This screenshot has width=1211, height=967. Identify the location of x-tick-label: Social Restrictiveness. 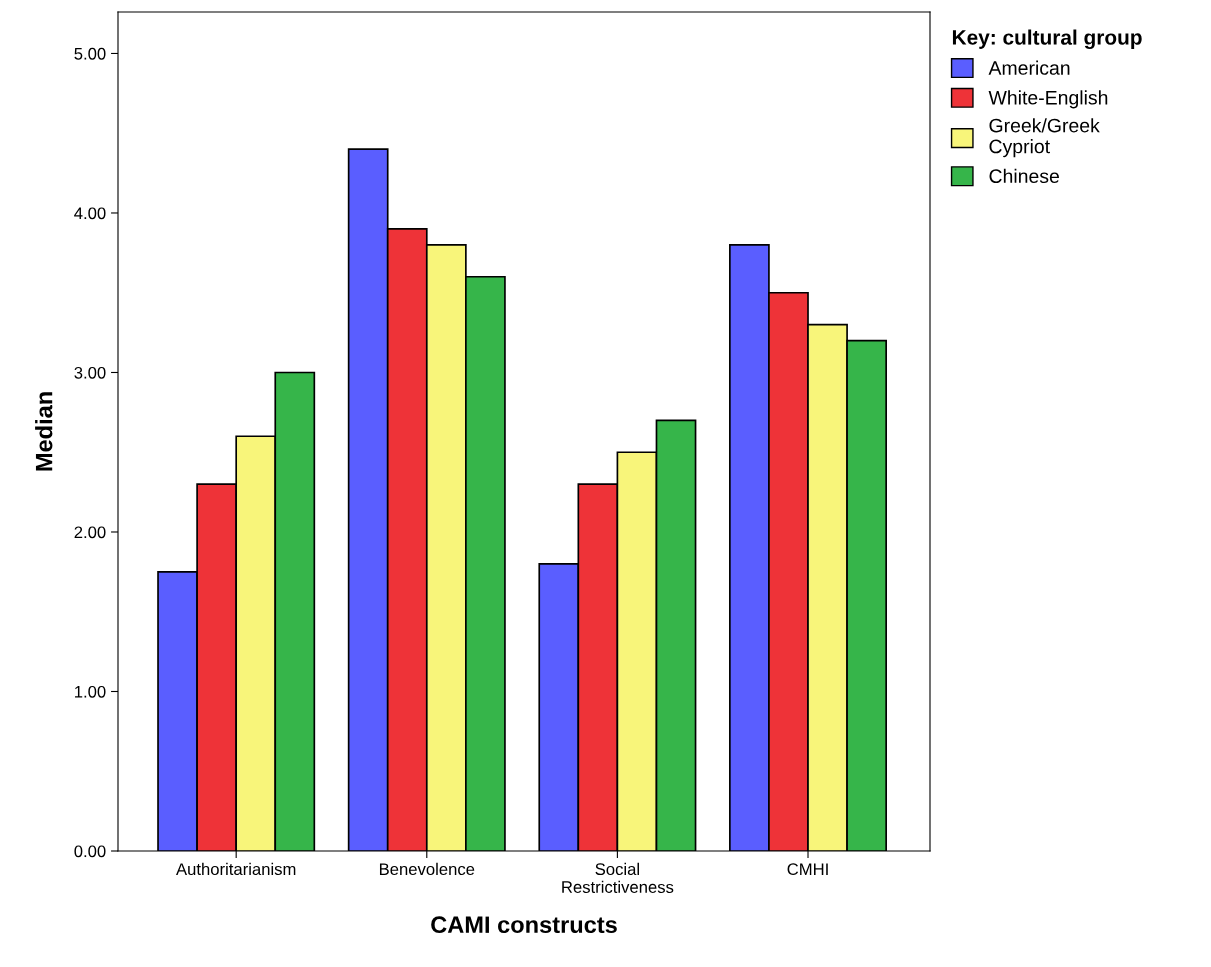
(618, 877).